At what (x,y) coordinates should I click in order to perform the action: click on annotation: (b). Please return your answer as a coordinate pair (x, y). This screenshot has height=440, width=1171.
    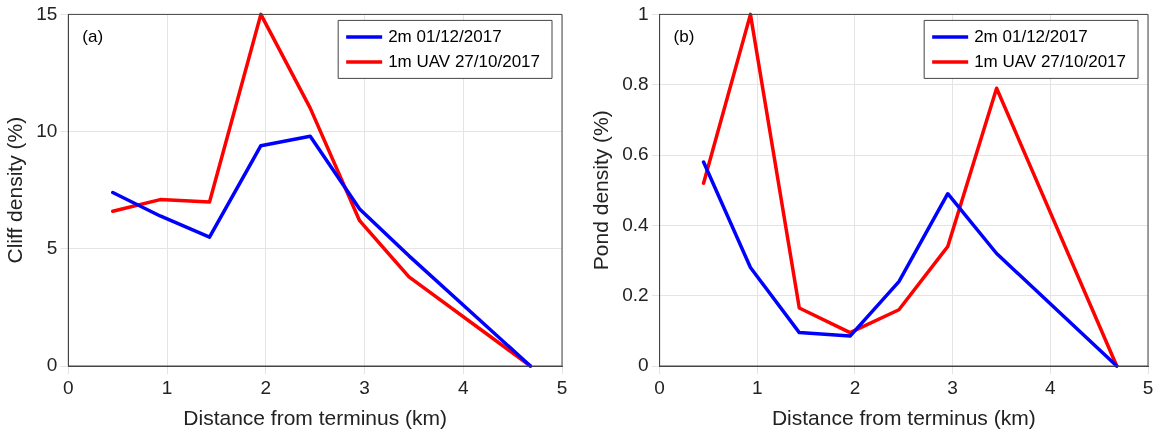
    Looking at the image, I should click on (684, 36).